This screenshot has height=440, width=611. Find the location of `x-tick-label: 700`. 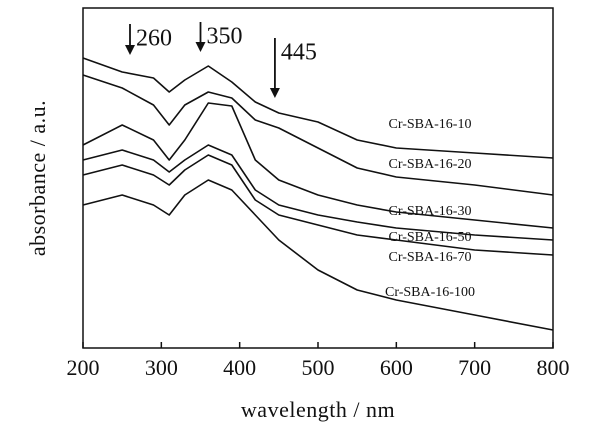

x-tick-label: 700 is located at coordinates (474, 367).